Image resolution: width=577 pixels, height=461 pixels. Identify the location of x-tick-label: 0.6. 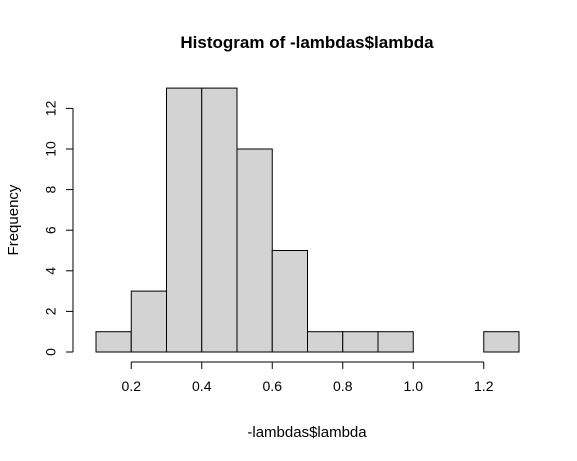
(273, 386).